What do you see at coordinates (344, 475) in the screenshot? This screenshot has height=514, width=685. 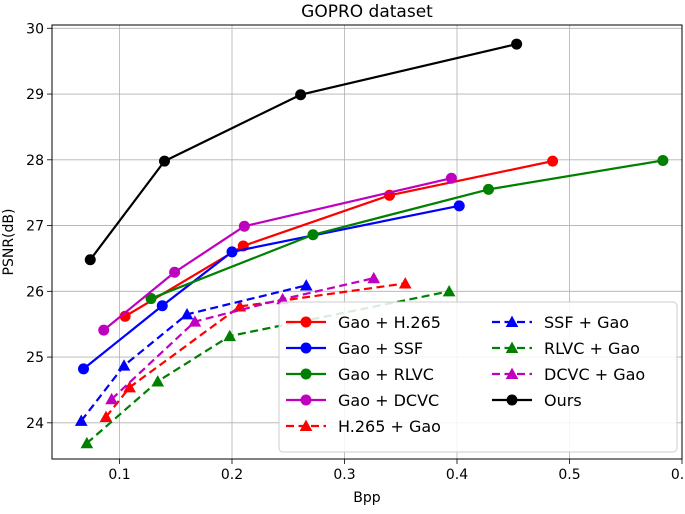 I see `x-tick-label: 0.3` at bounding box center [344, 475].